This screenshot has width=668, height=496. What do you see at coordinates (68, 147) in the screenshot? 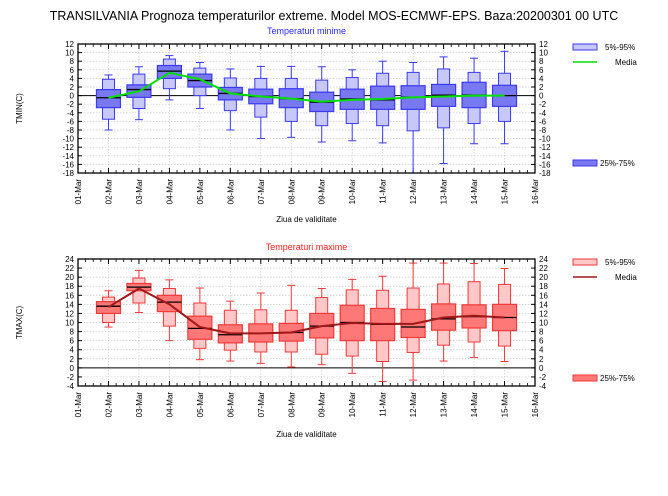
I see `y-tick-label-left: -12` at bounding box center [68, 147].